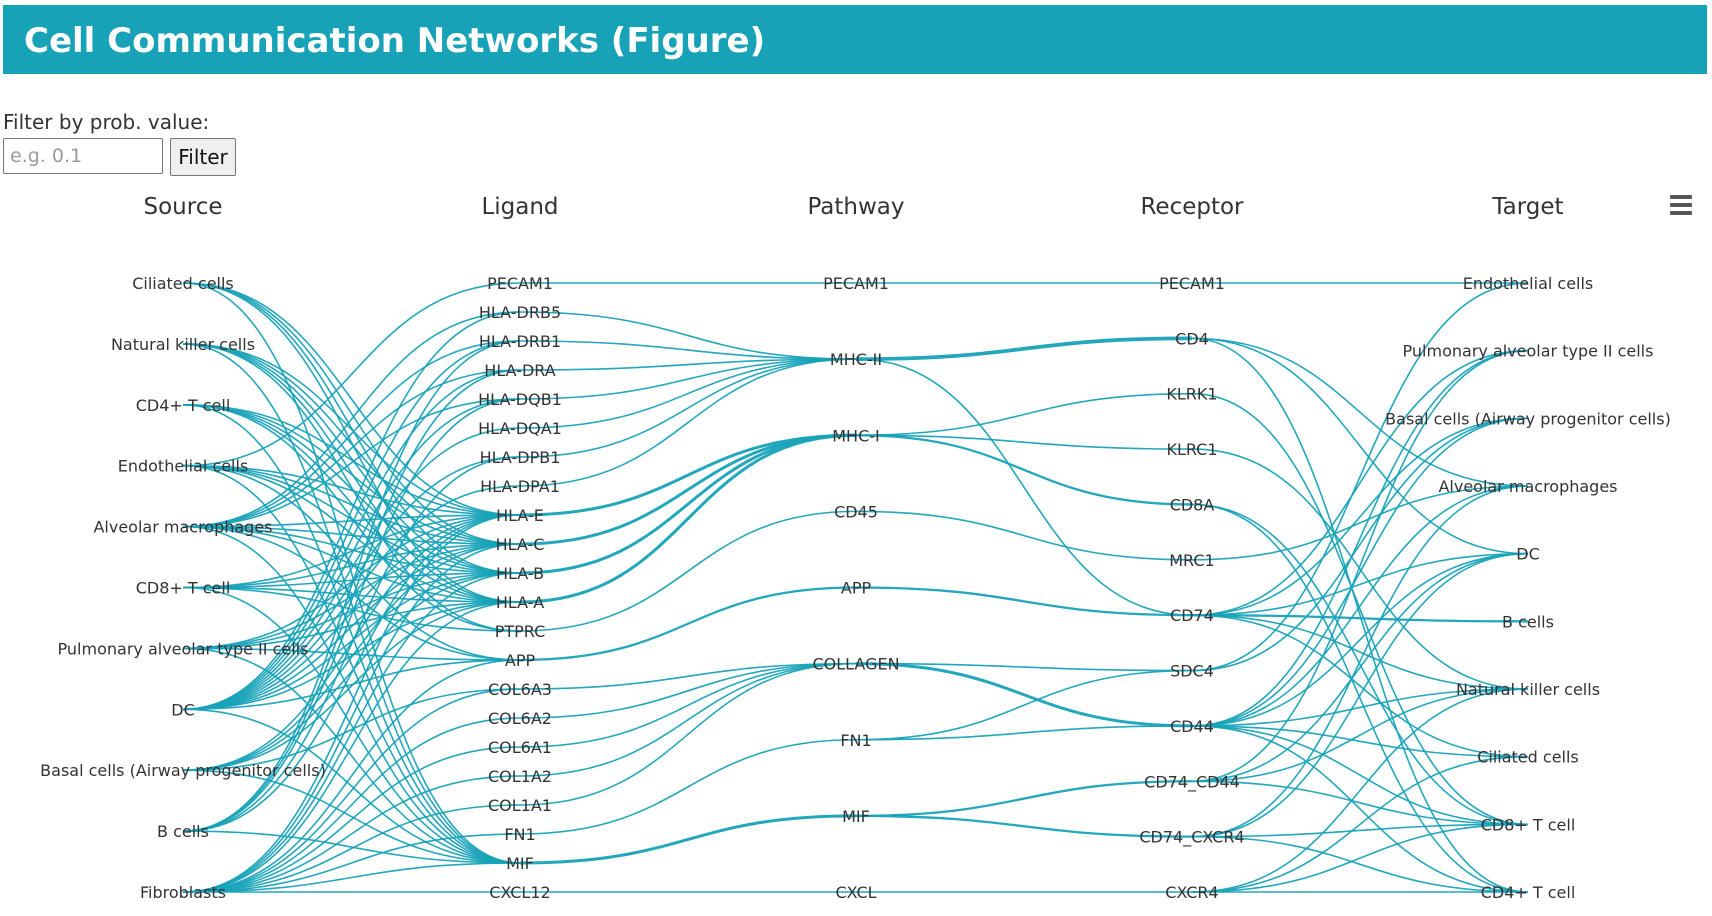  I want to click on node-ligand-hla-dqa1: HLA-DQA1, so click(520, 428).